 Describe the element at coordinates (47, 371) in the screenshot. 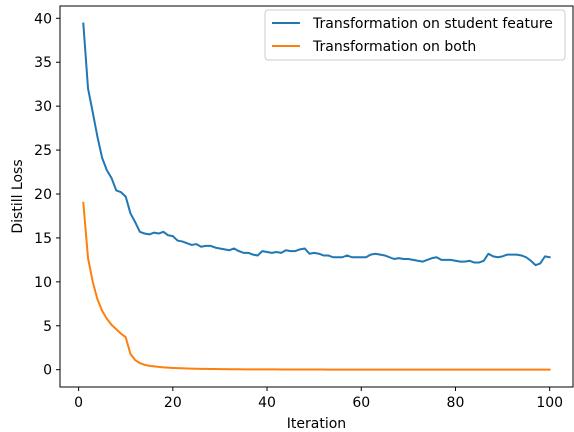

I see `y-tick-label: 0` at that location.